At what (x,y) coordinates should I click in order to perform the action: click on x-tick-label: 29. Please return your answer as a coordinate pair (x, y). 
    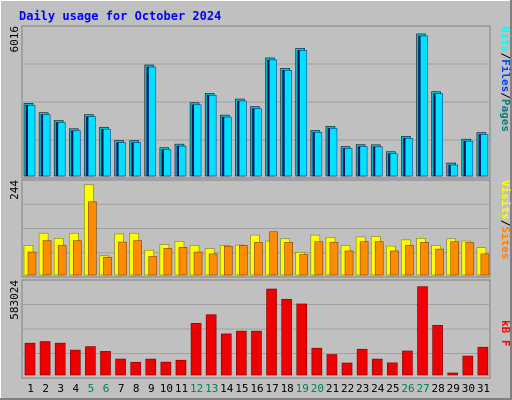
    Looking at the image, I should click on (453, 388).